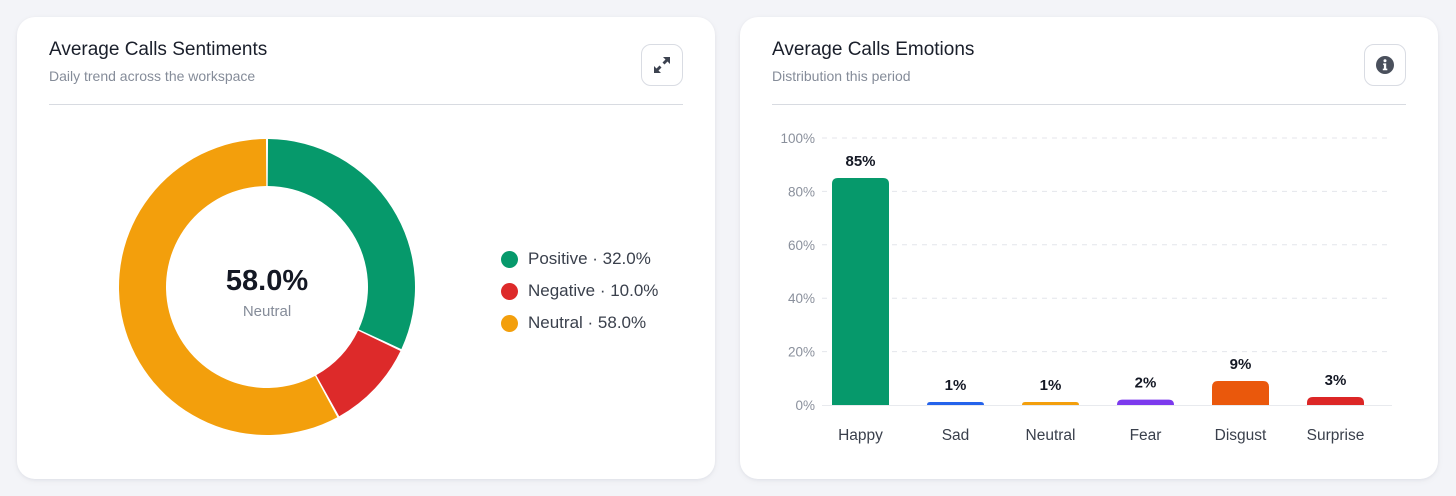  I want to click on bar-disgust, so click(1240, 392).